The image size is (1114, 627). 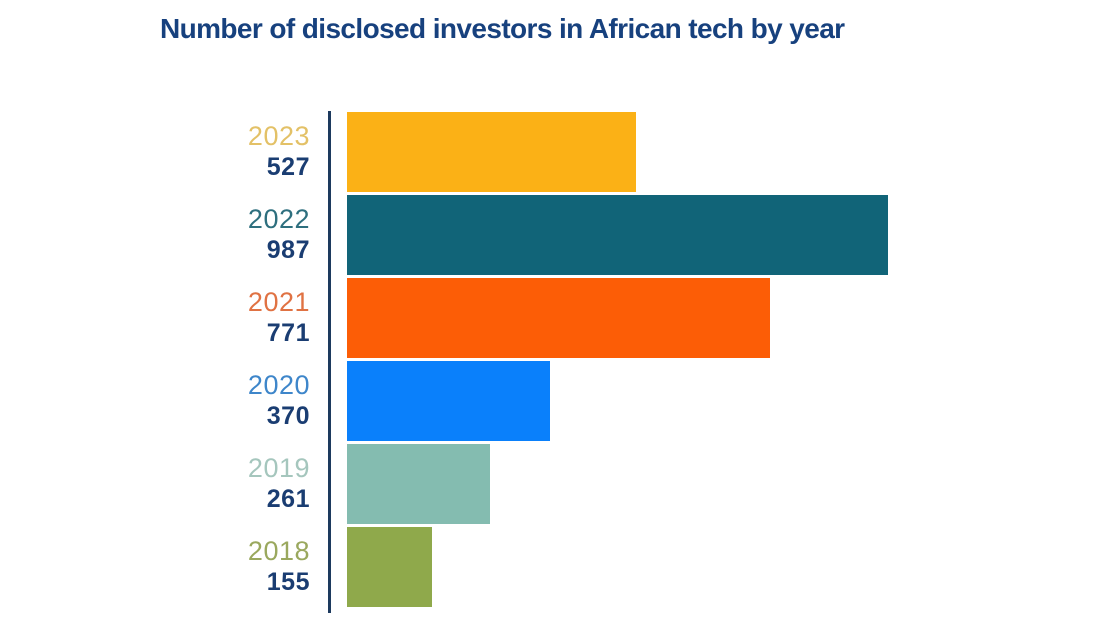 What do you see at coordinates (155, 234) in the screenshot?
I see `row-label-block: 2022 987` at bounding box center [155, 234].